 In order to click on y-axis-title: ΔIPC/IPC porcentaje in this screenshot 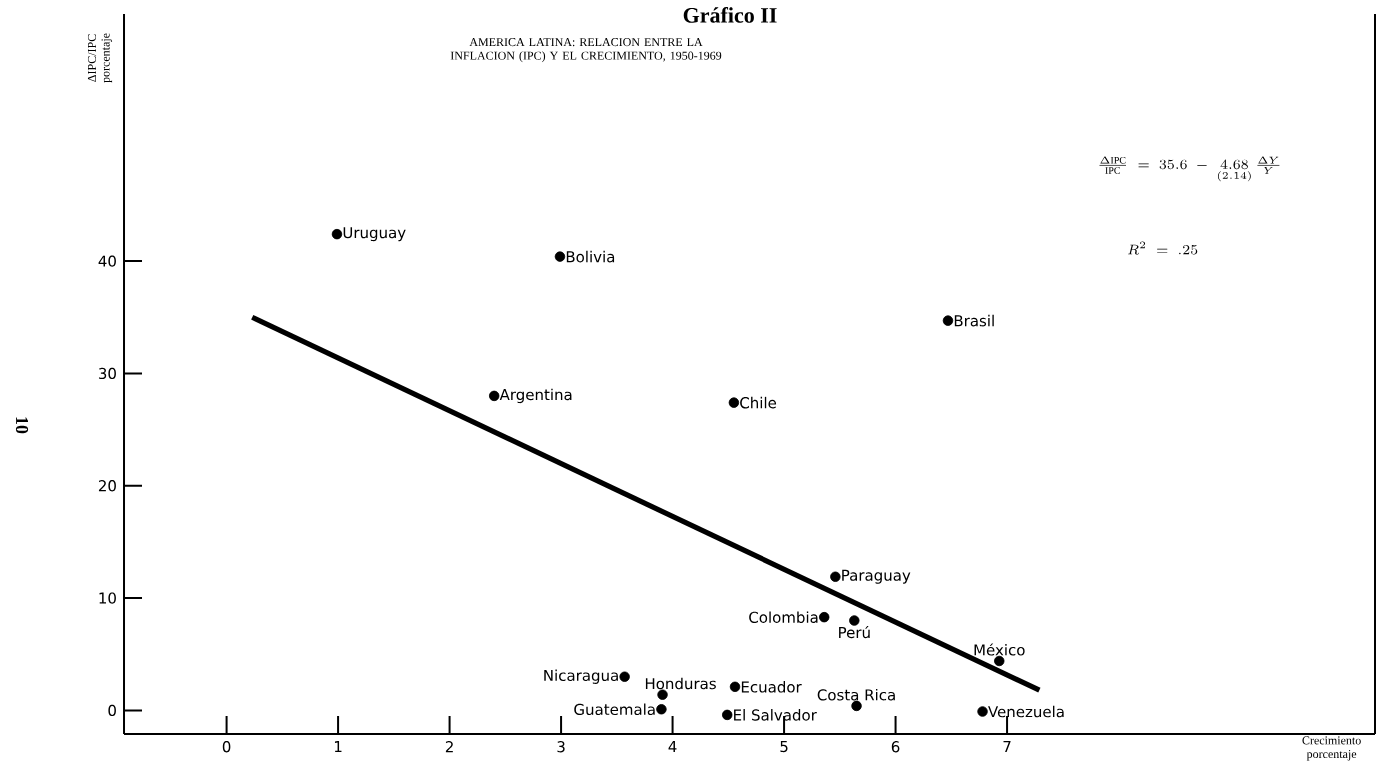, I will do `click(100, 58)`.